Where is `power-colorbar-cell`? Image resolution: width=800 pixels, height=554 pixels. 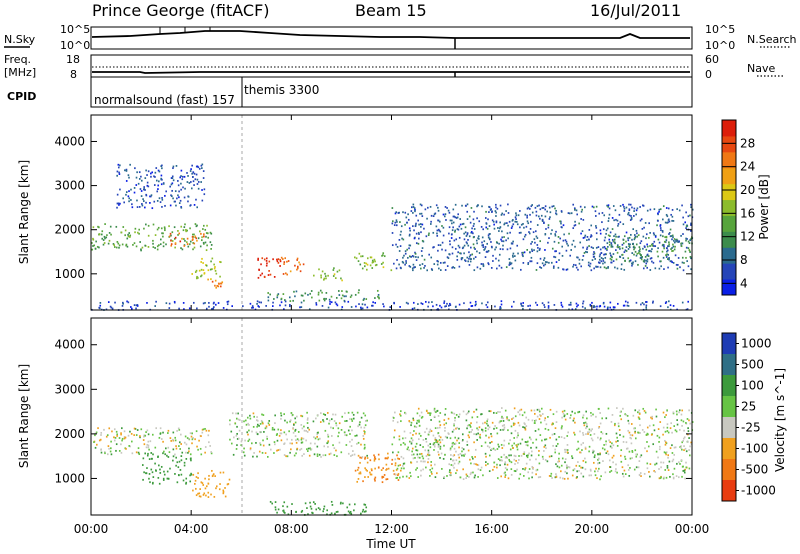
power-colorbar-cell is located at coordinates (729, 239).